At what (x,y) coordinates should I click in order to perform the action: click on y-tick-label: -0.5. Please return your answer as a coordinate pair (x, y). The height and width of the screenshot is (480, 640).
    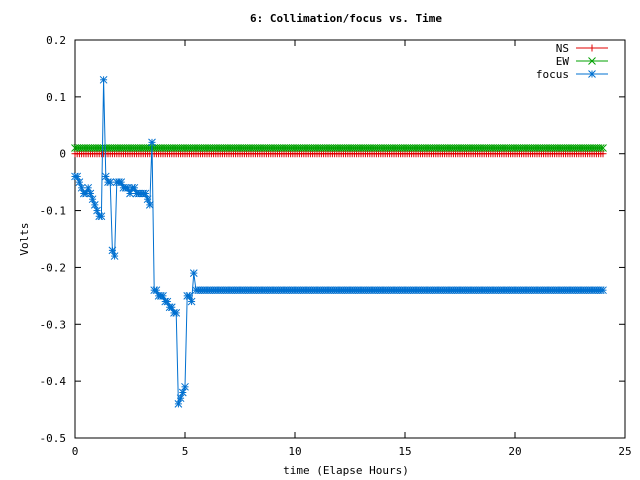
    Looking at the image, I should click on (53, 438).